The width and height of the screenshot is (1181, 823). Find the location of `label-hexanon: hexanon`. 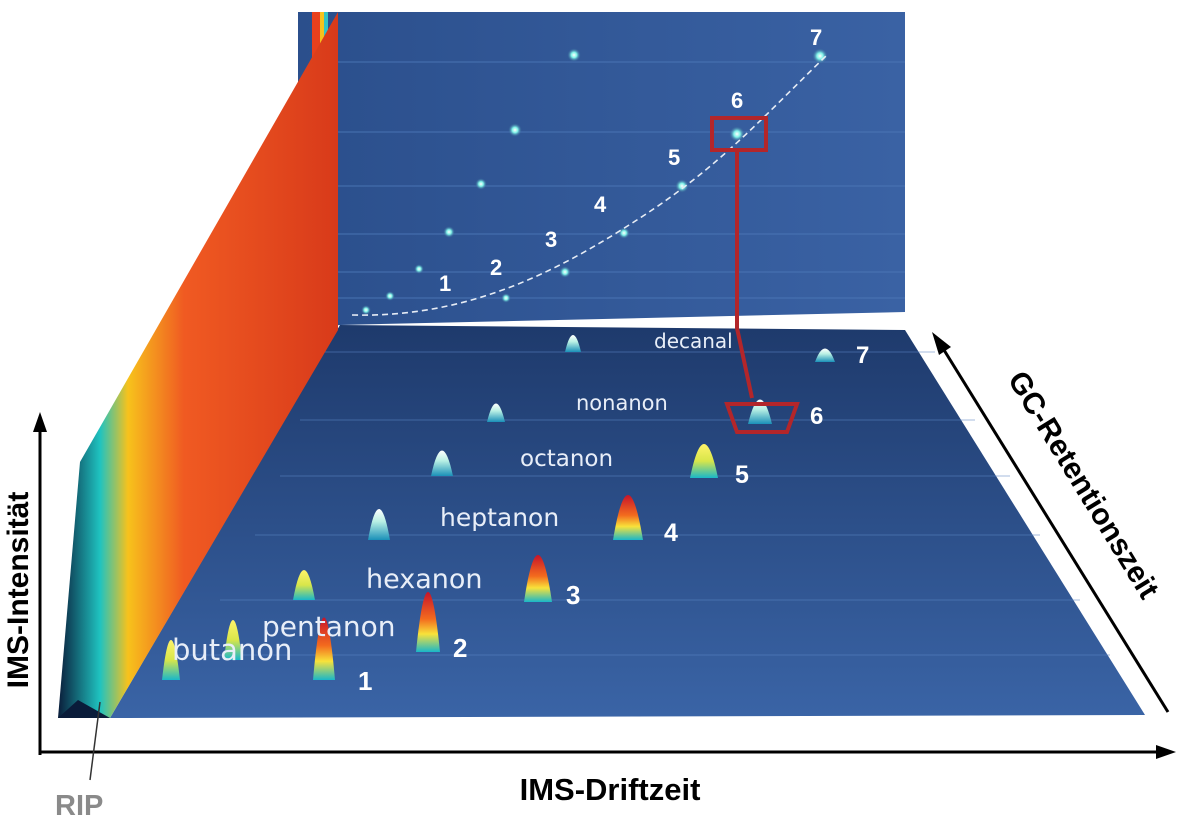

label-hexanon: hexanon is located at coordinates (424, 579).